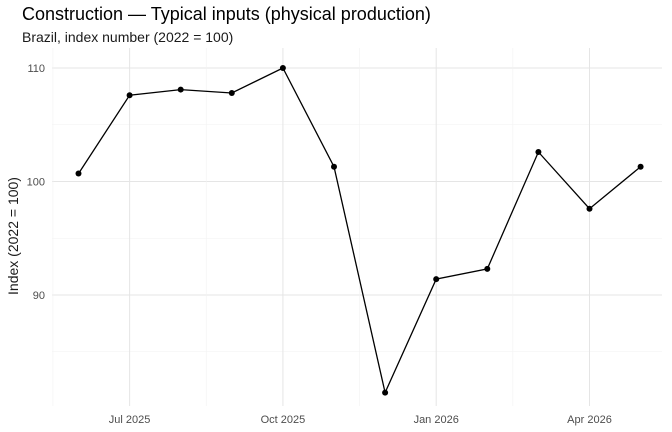 This screenshot has height=432, width=672. I want to click on y-axis-label: Index (2022 = 100), so click(13, 236).